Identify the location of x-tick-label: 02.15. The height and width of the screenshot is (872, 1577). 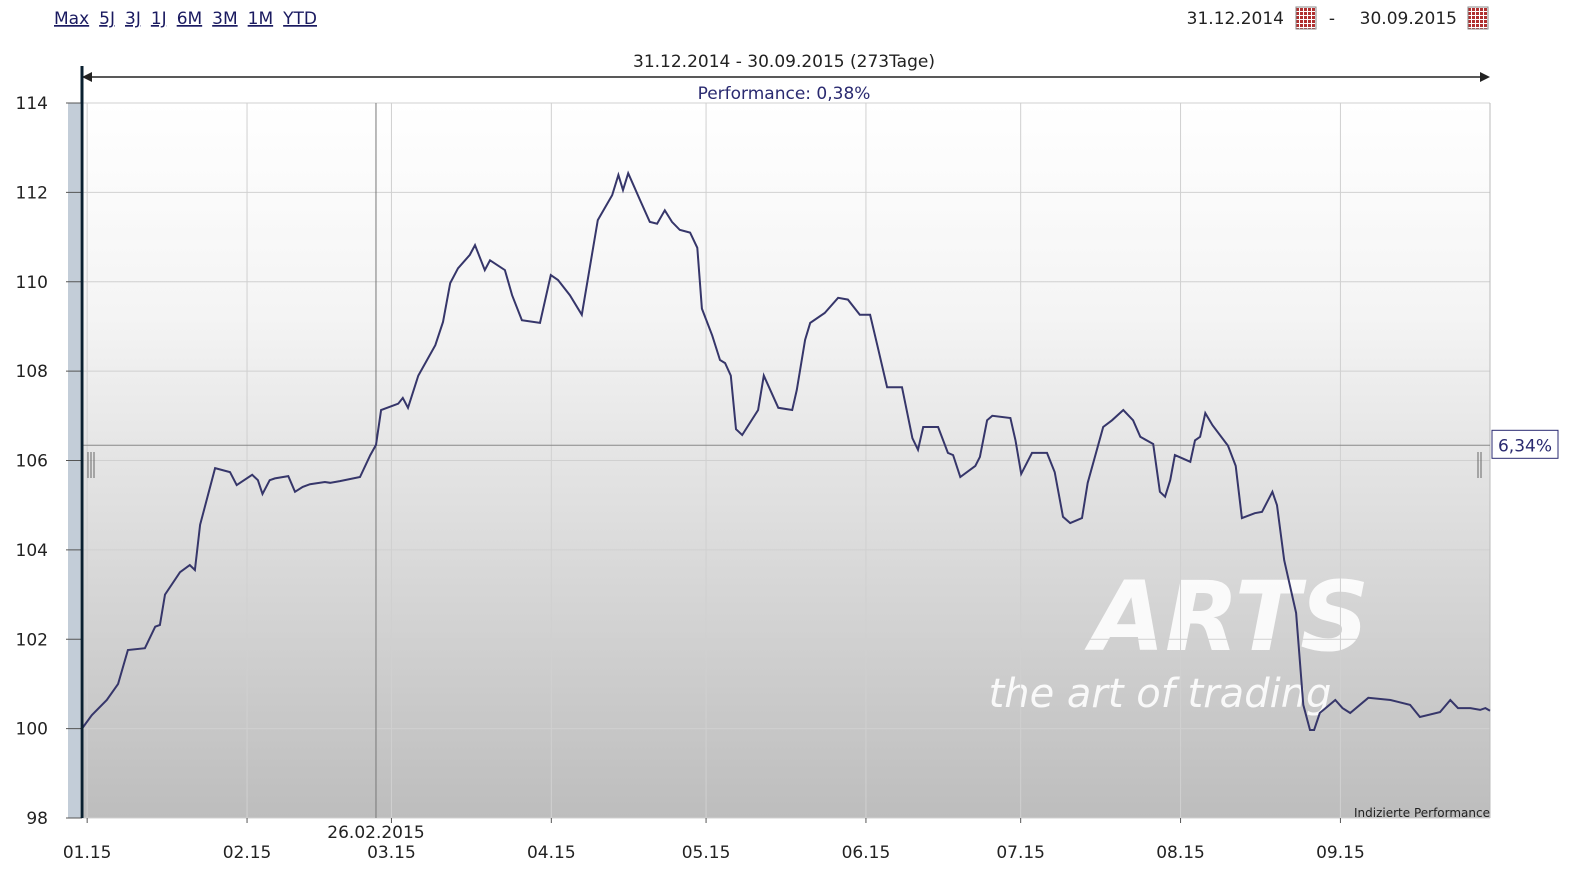
(247, 853).